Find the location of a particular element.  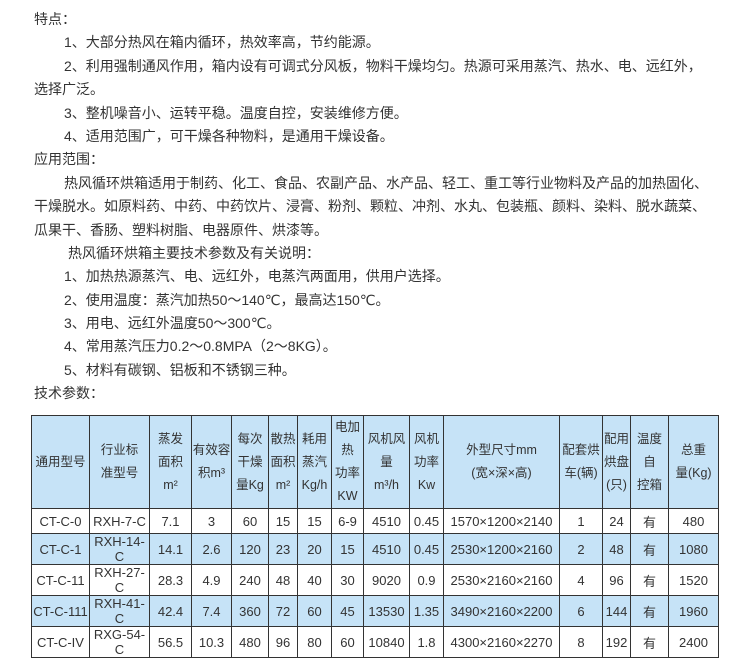

column-header-line: 量(Kg) is located at coordinates (693, 473).